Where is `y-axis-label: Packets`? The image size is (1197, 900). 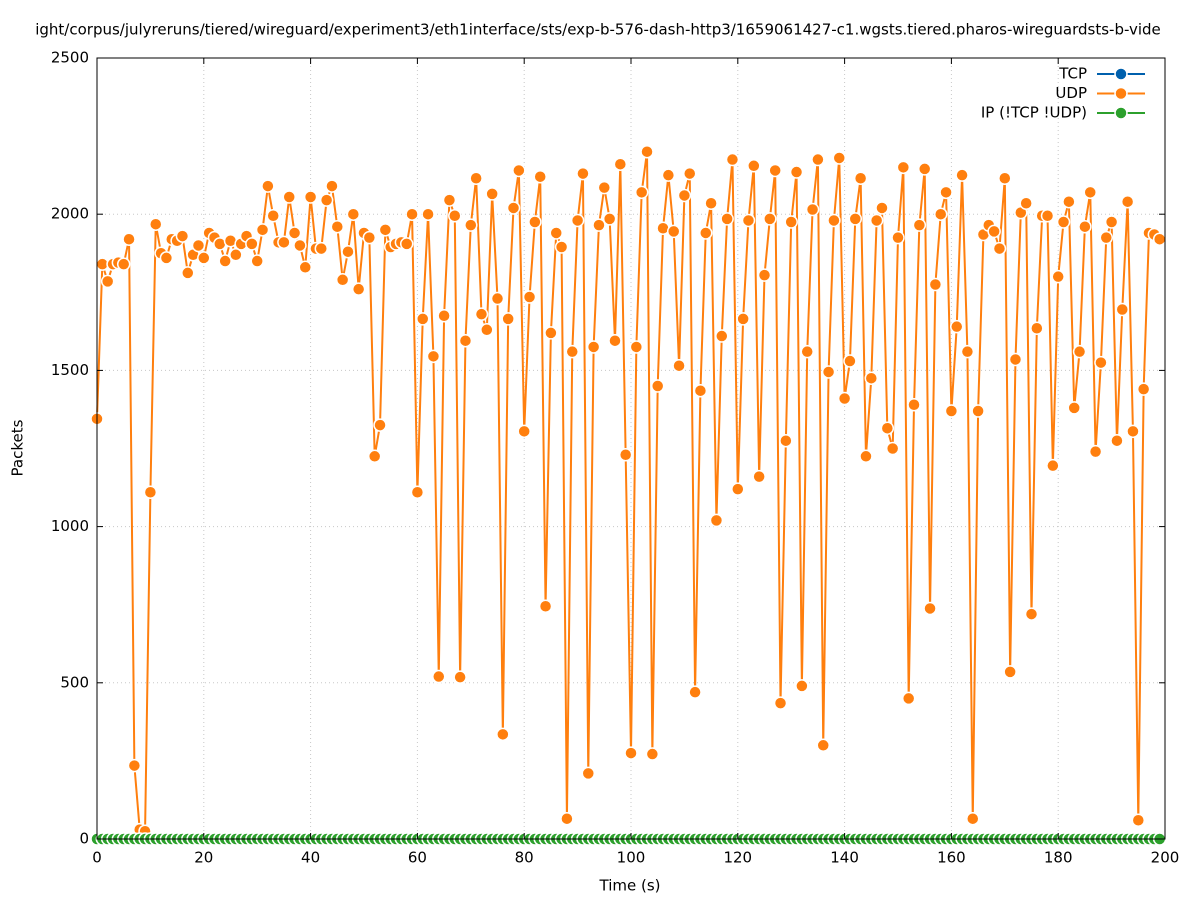
y-axis-label: Packets is located at coordinates (18, 447).